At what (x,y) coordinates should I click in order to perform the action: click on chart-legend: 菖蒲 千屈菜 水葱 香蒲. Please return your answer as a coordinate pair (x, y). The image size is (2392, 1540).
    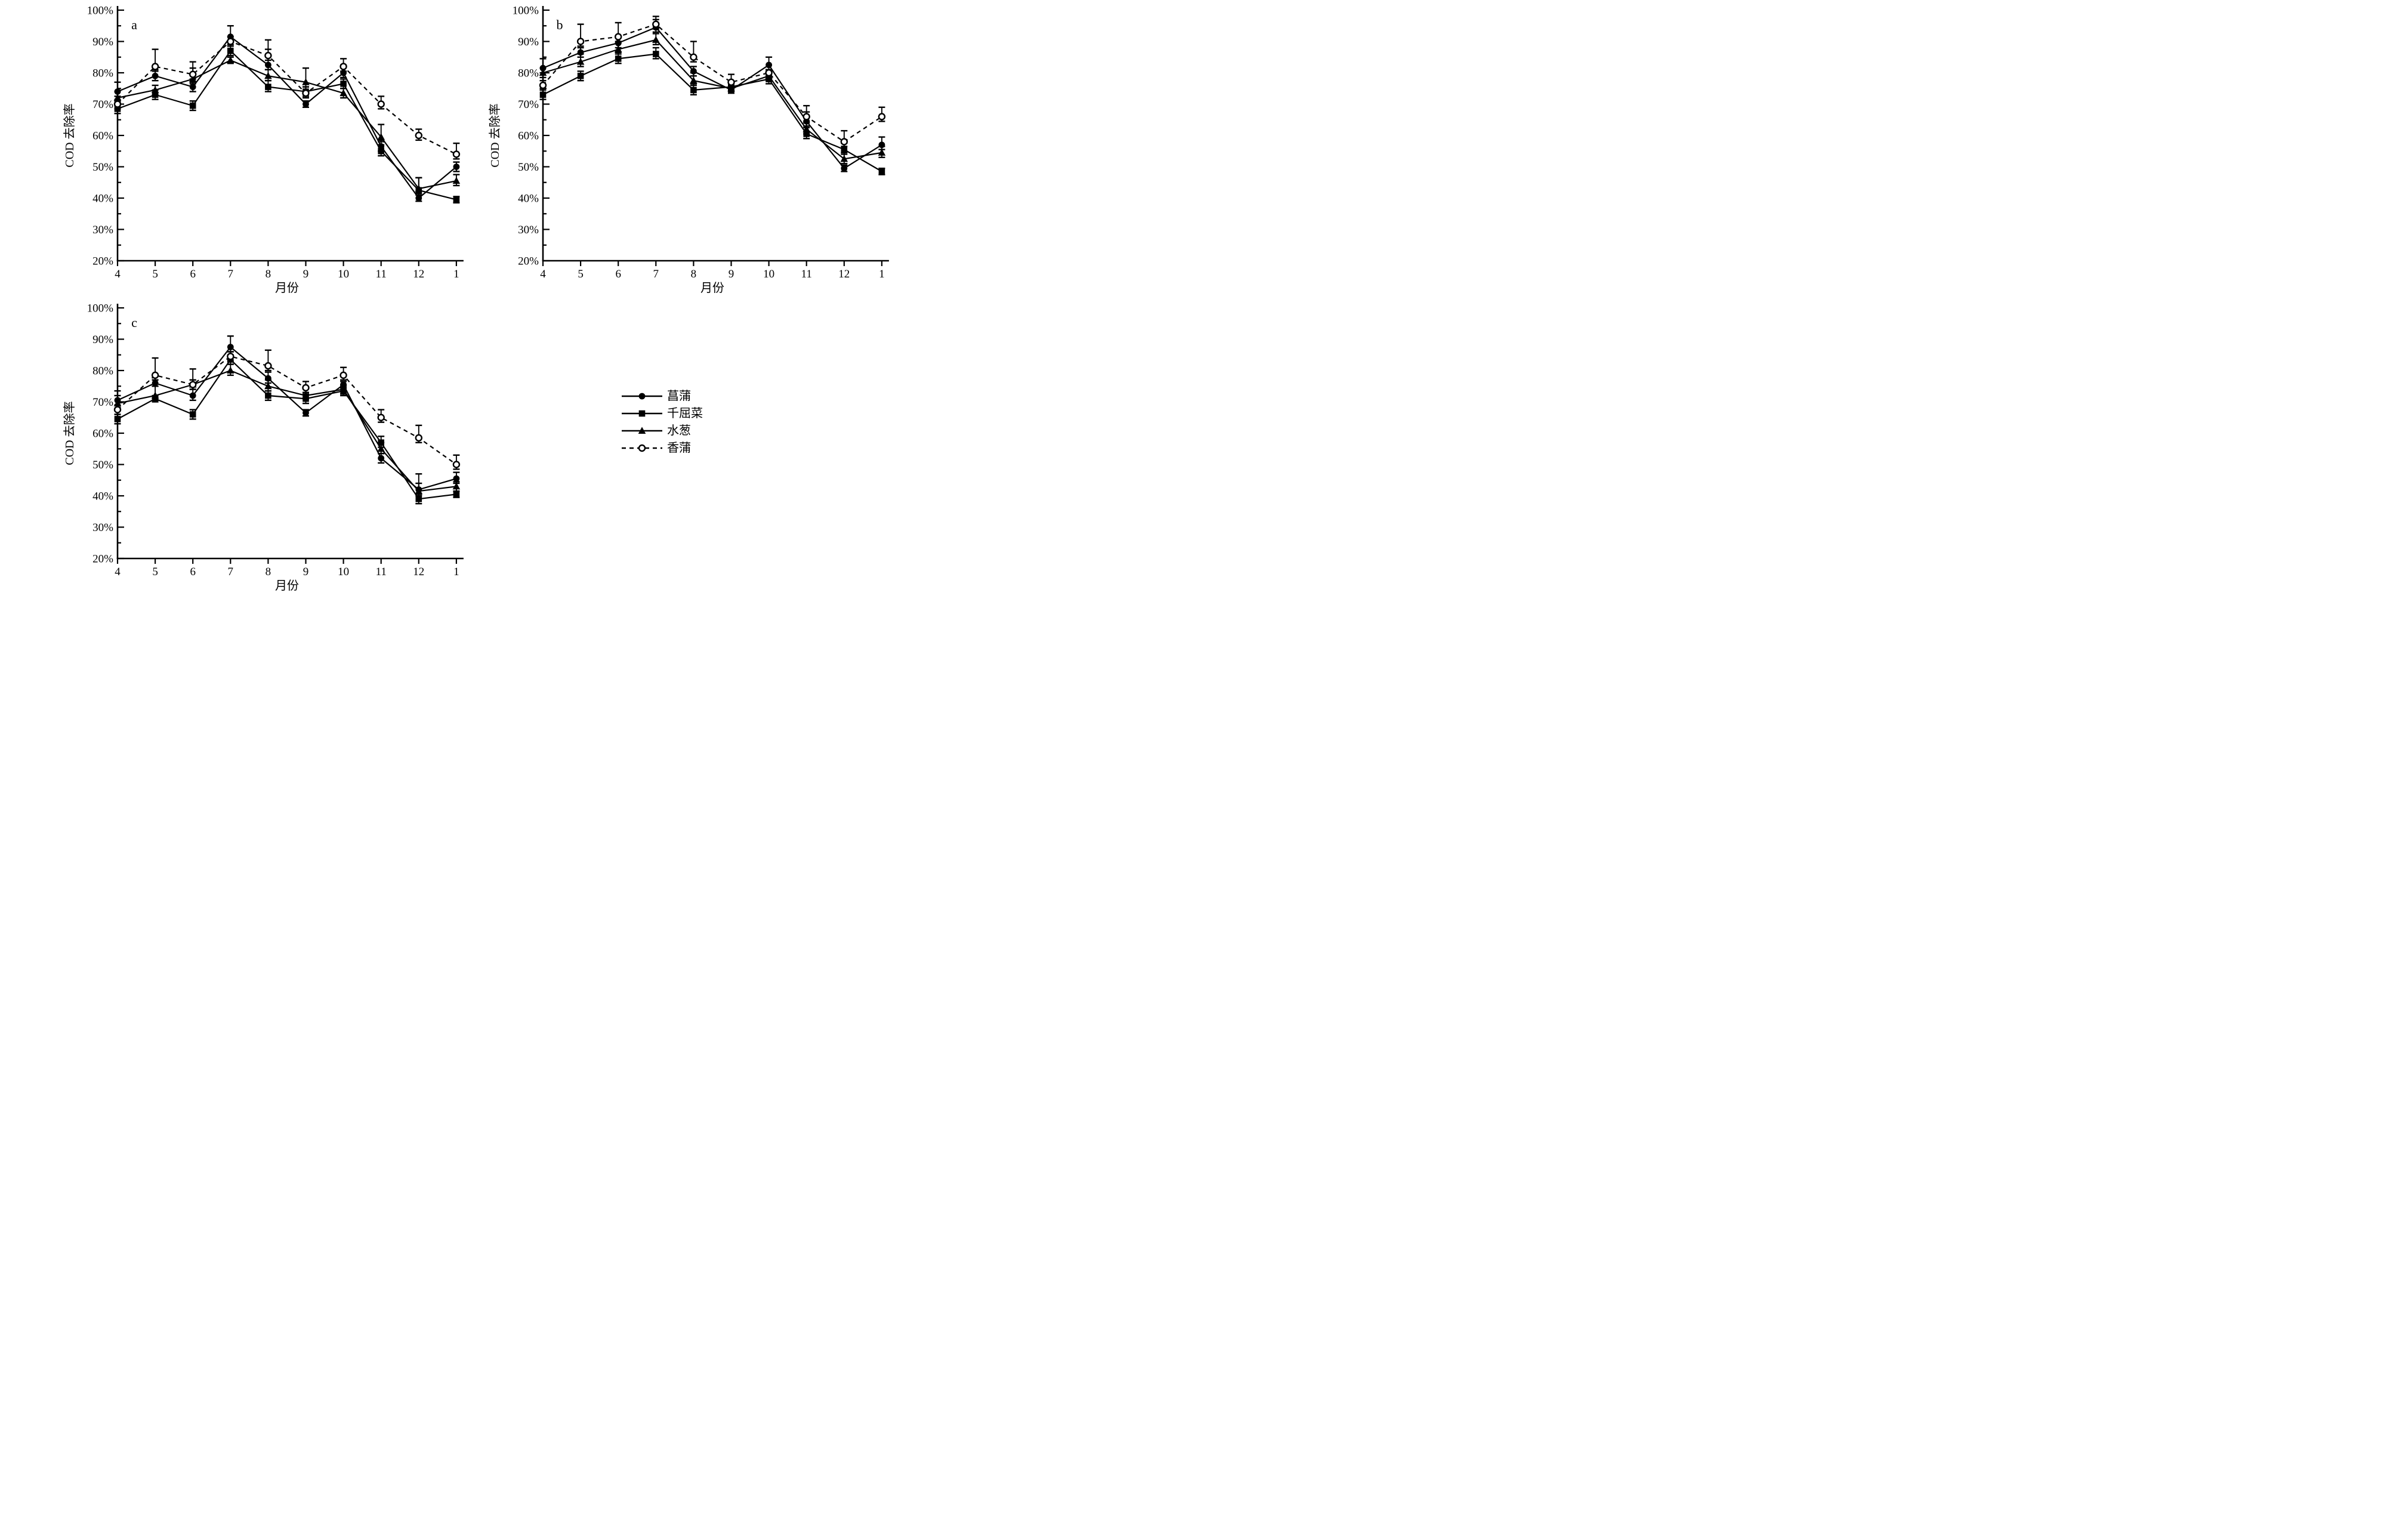
    Looking at the image, I should click on (662, 421).